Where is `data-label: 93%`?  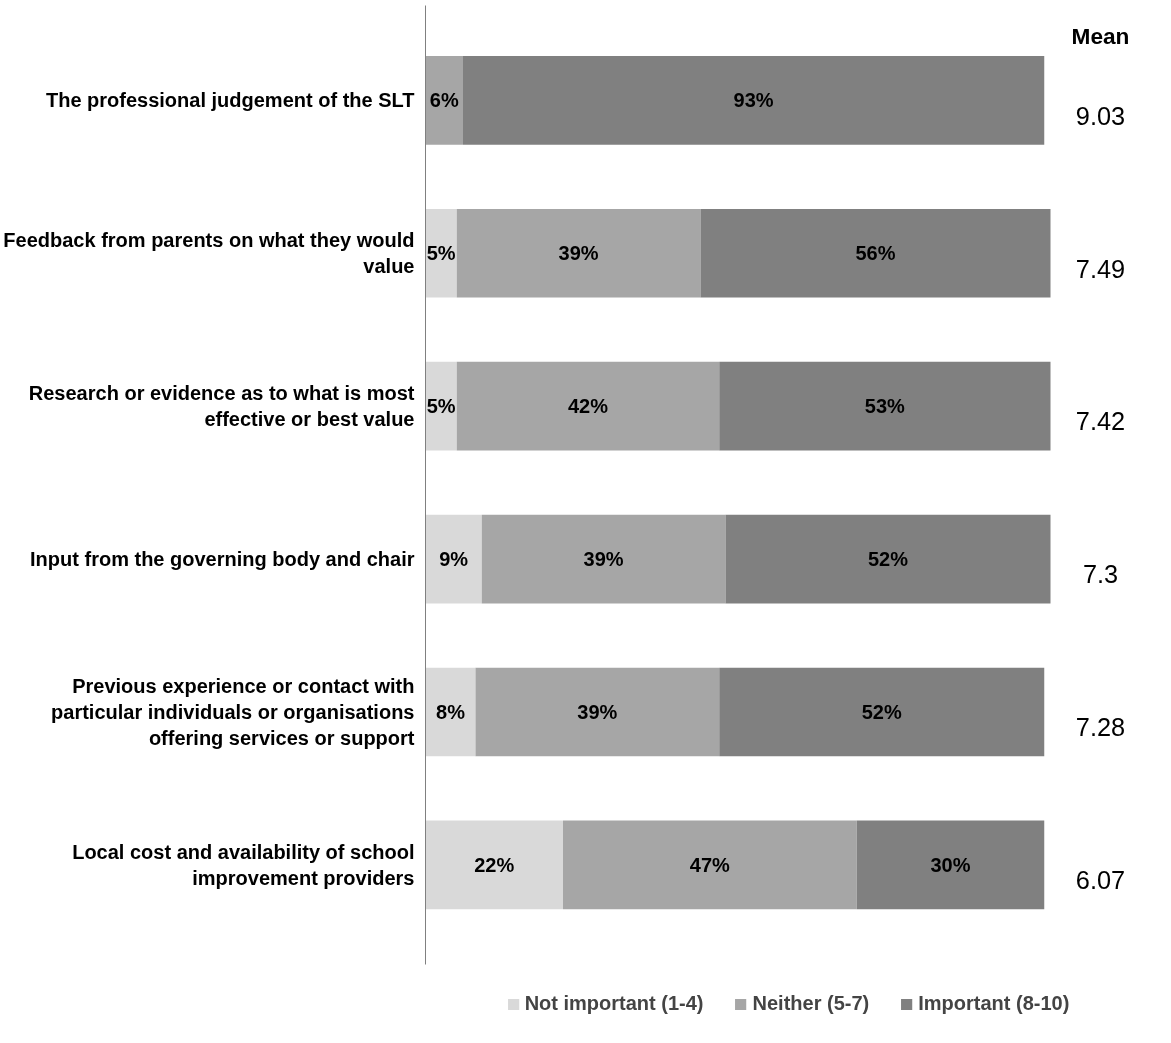
data-label: 93% is located at coordinates (753, 100).